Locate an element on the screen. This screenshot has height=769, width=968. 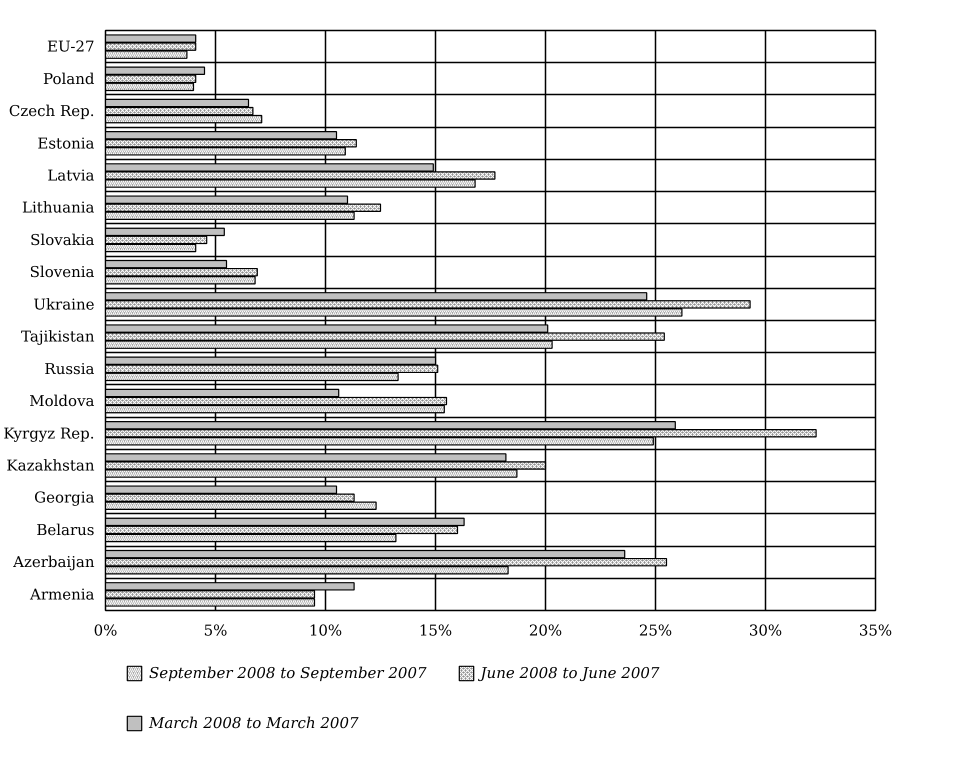
legend-label: March 2008 to March 2007 is located at coordinates (254, 723).